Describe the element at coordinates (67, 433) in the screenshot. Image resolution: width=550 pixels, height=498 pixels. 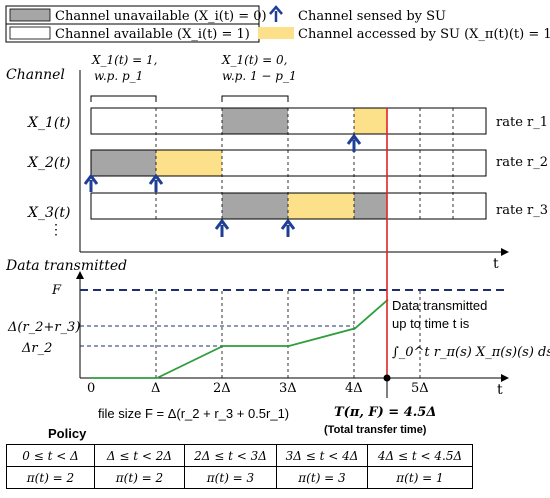
I see `policy-title: Policy` at that location.